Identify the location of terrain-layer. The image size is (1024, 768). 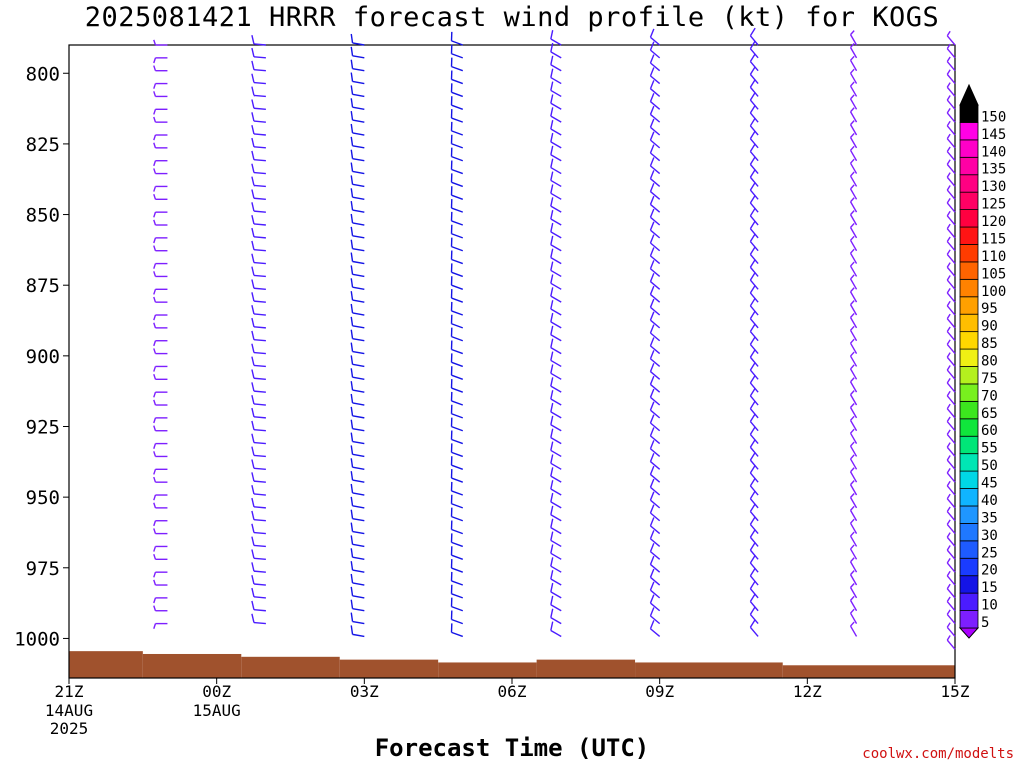
(512, 664).